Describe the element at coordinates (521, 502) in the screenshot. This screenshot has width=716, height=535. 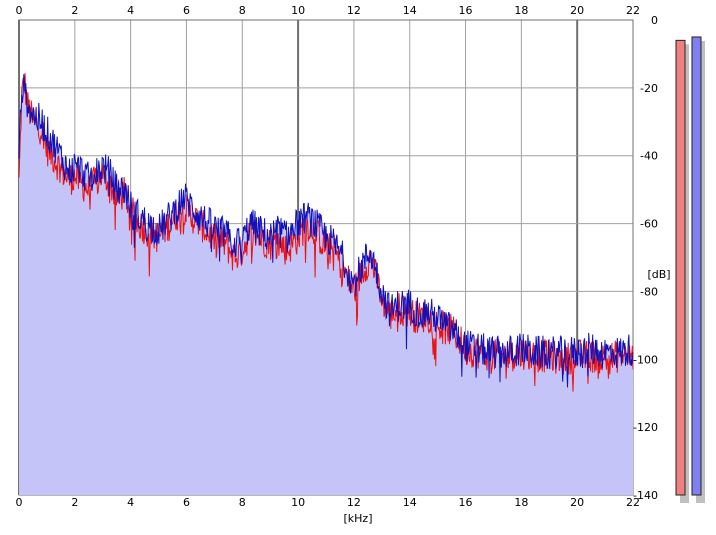
I see `x-tick-label-bottom: 18` at that location.